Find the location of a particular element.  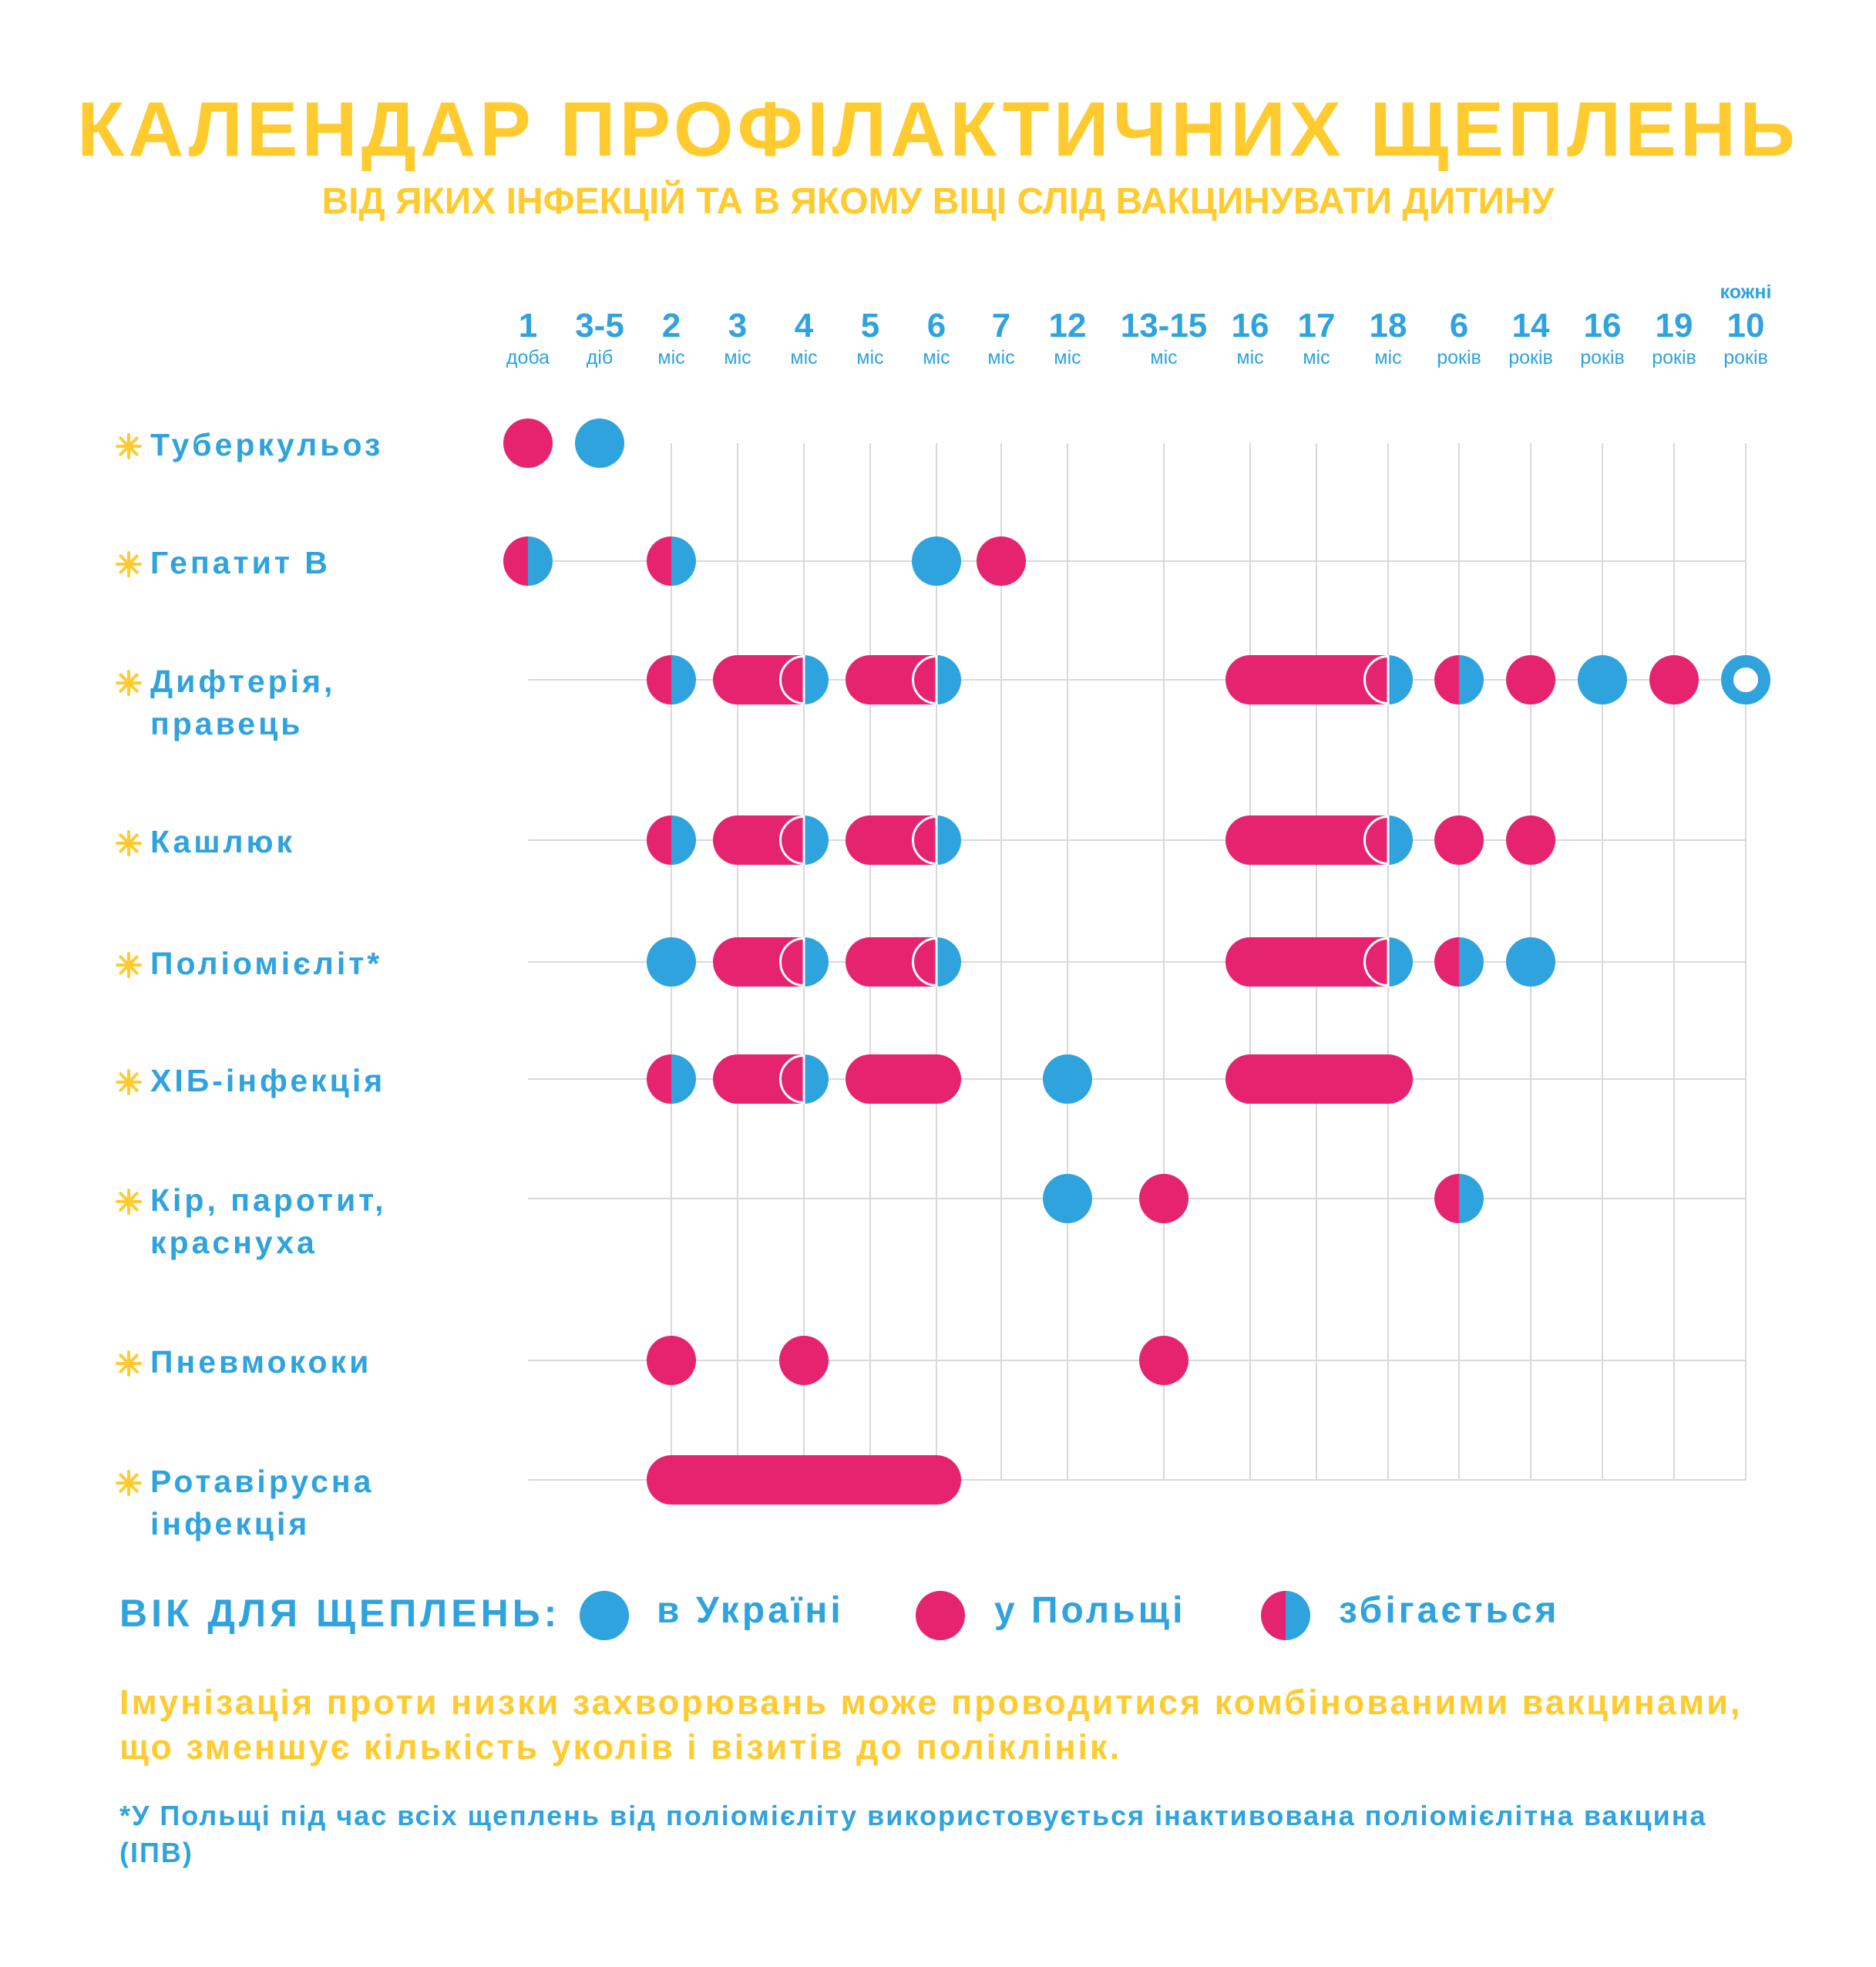

column-age-number: 7 is located at coordinates (1001, 326).